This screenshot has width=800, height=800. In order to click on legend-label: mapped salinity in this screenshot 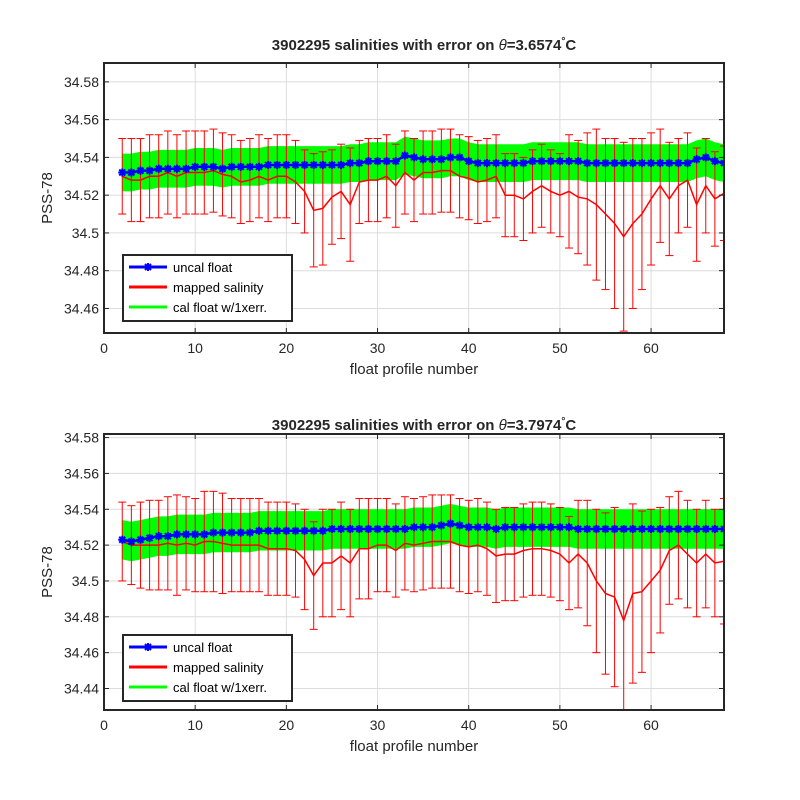, I will do `click(218, 667)`.